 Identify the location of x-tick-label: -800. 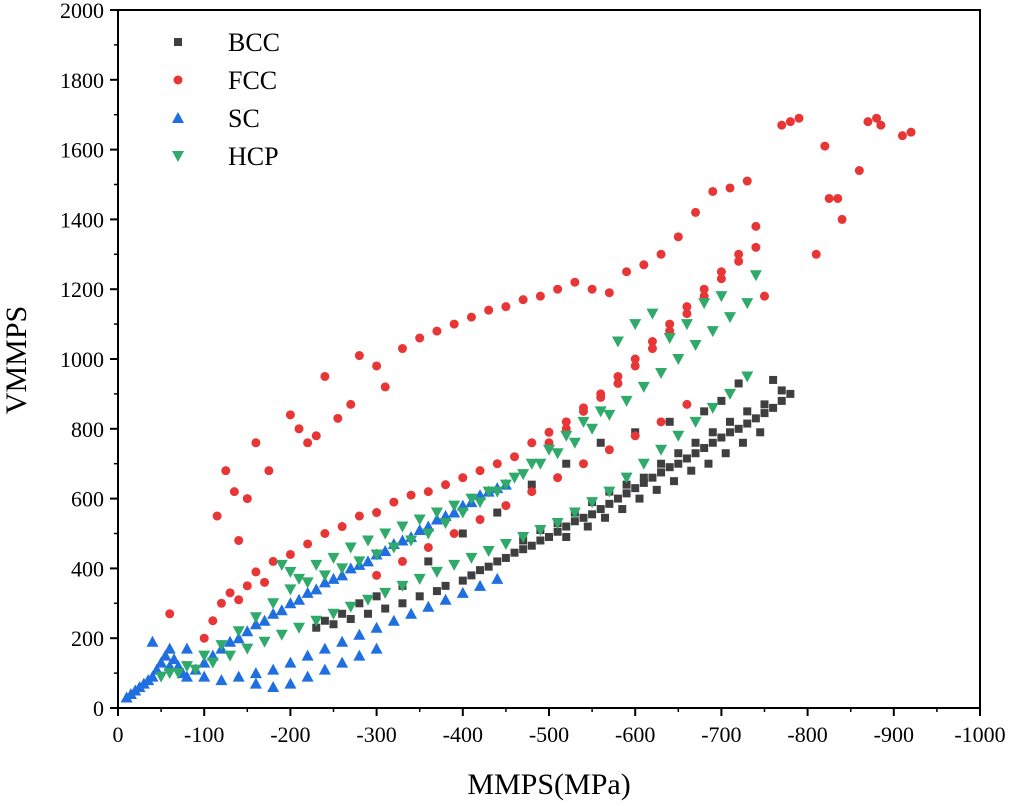
(807, 734).